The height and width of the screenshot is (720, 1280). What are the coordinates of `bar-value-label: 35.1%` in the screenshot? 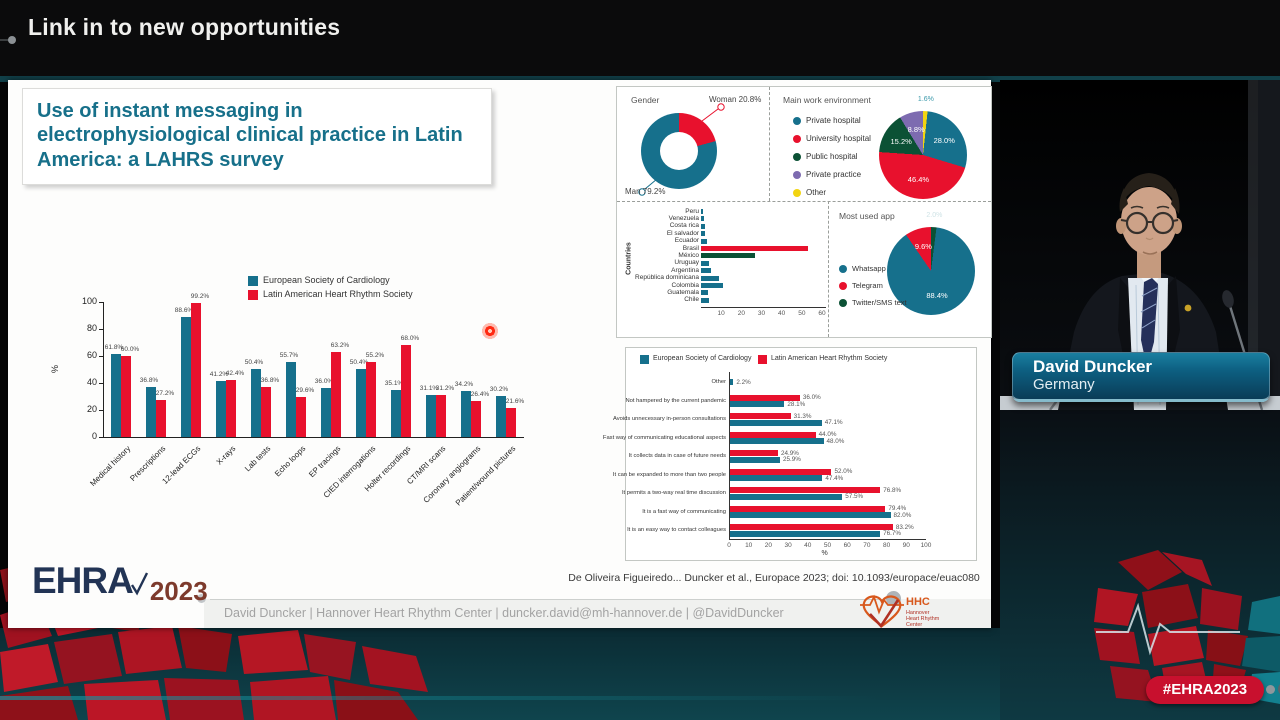 It's located at (394, 383).